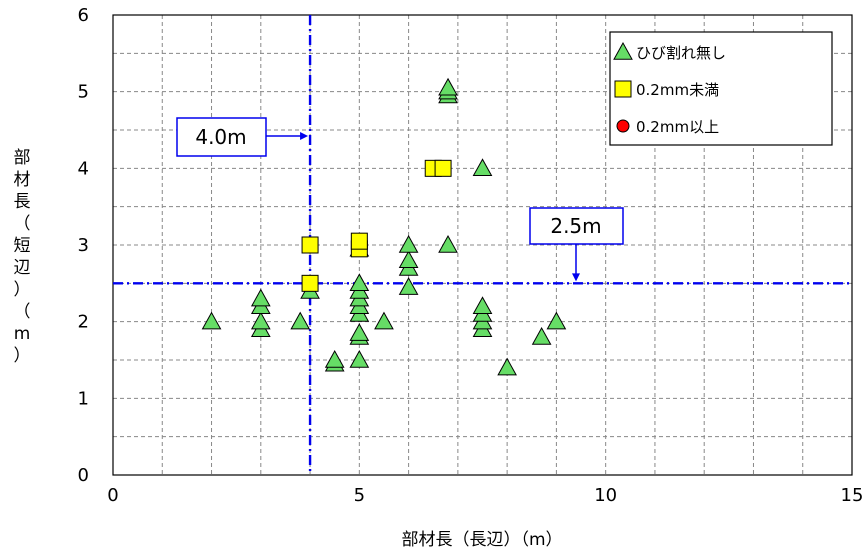 The height and width of the screenshot is (553, 868). Describe the element at coordinates (22, 257) in the screenshot. I see `y-axis-title: 部材長（短辺）（m）` at that location.